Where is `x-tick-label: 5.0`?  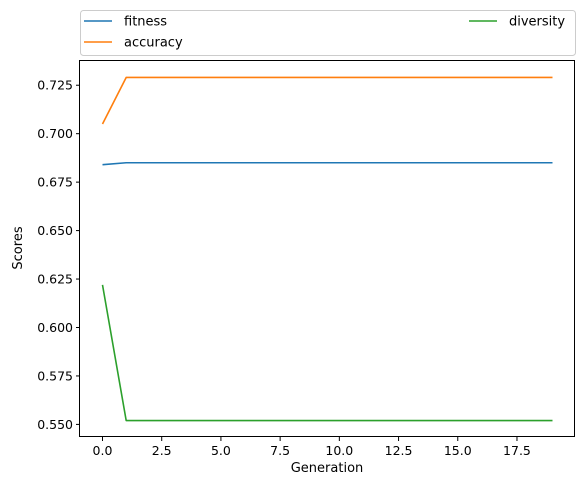 x-tick-label: 5.0 is located at coordinates (221, 450).